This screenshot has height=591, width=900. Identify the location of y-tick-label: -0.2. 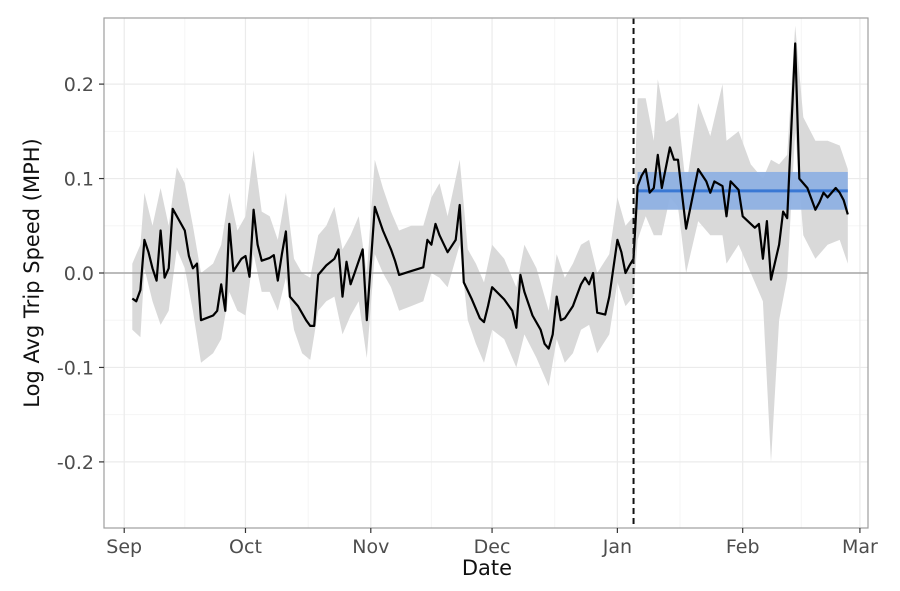
(75, 463).